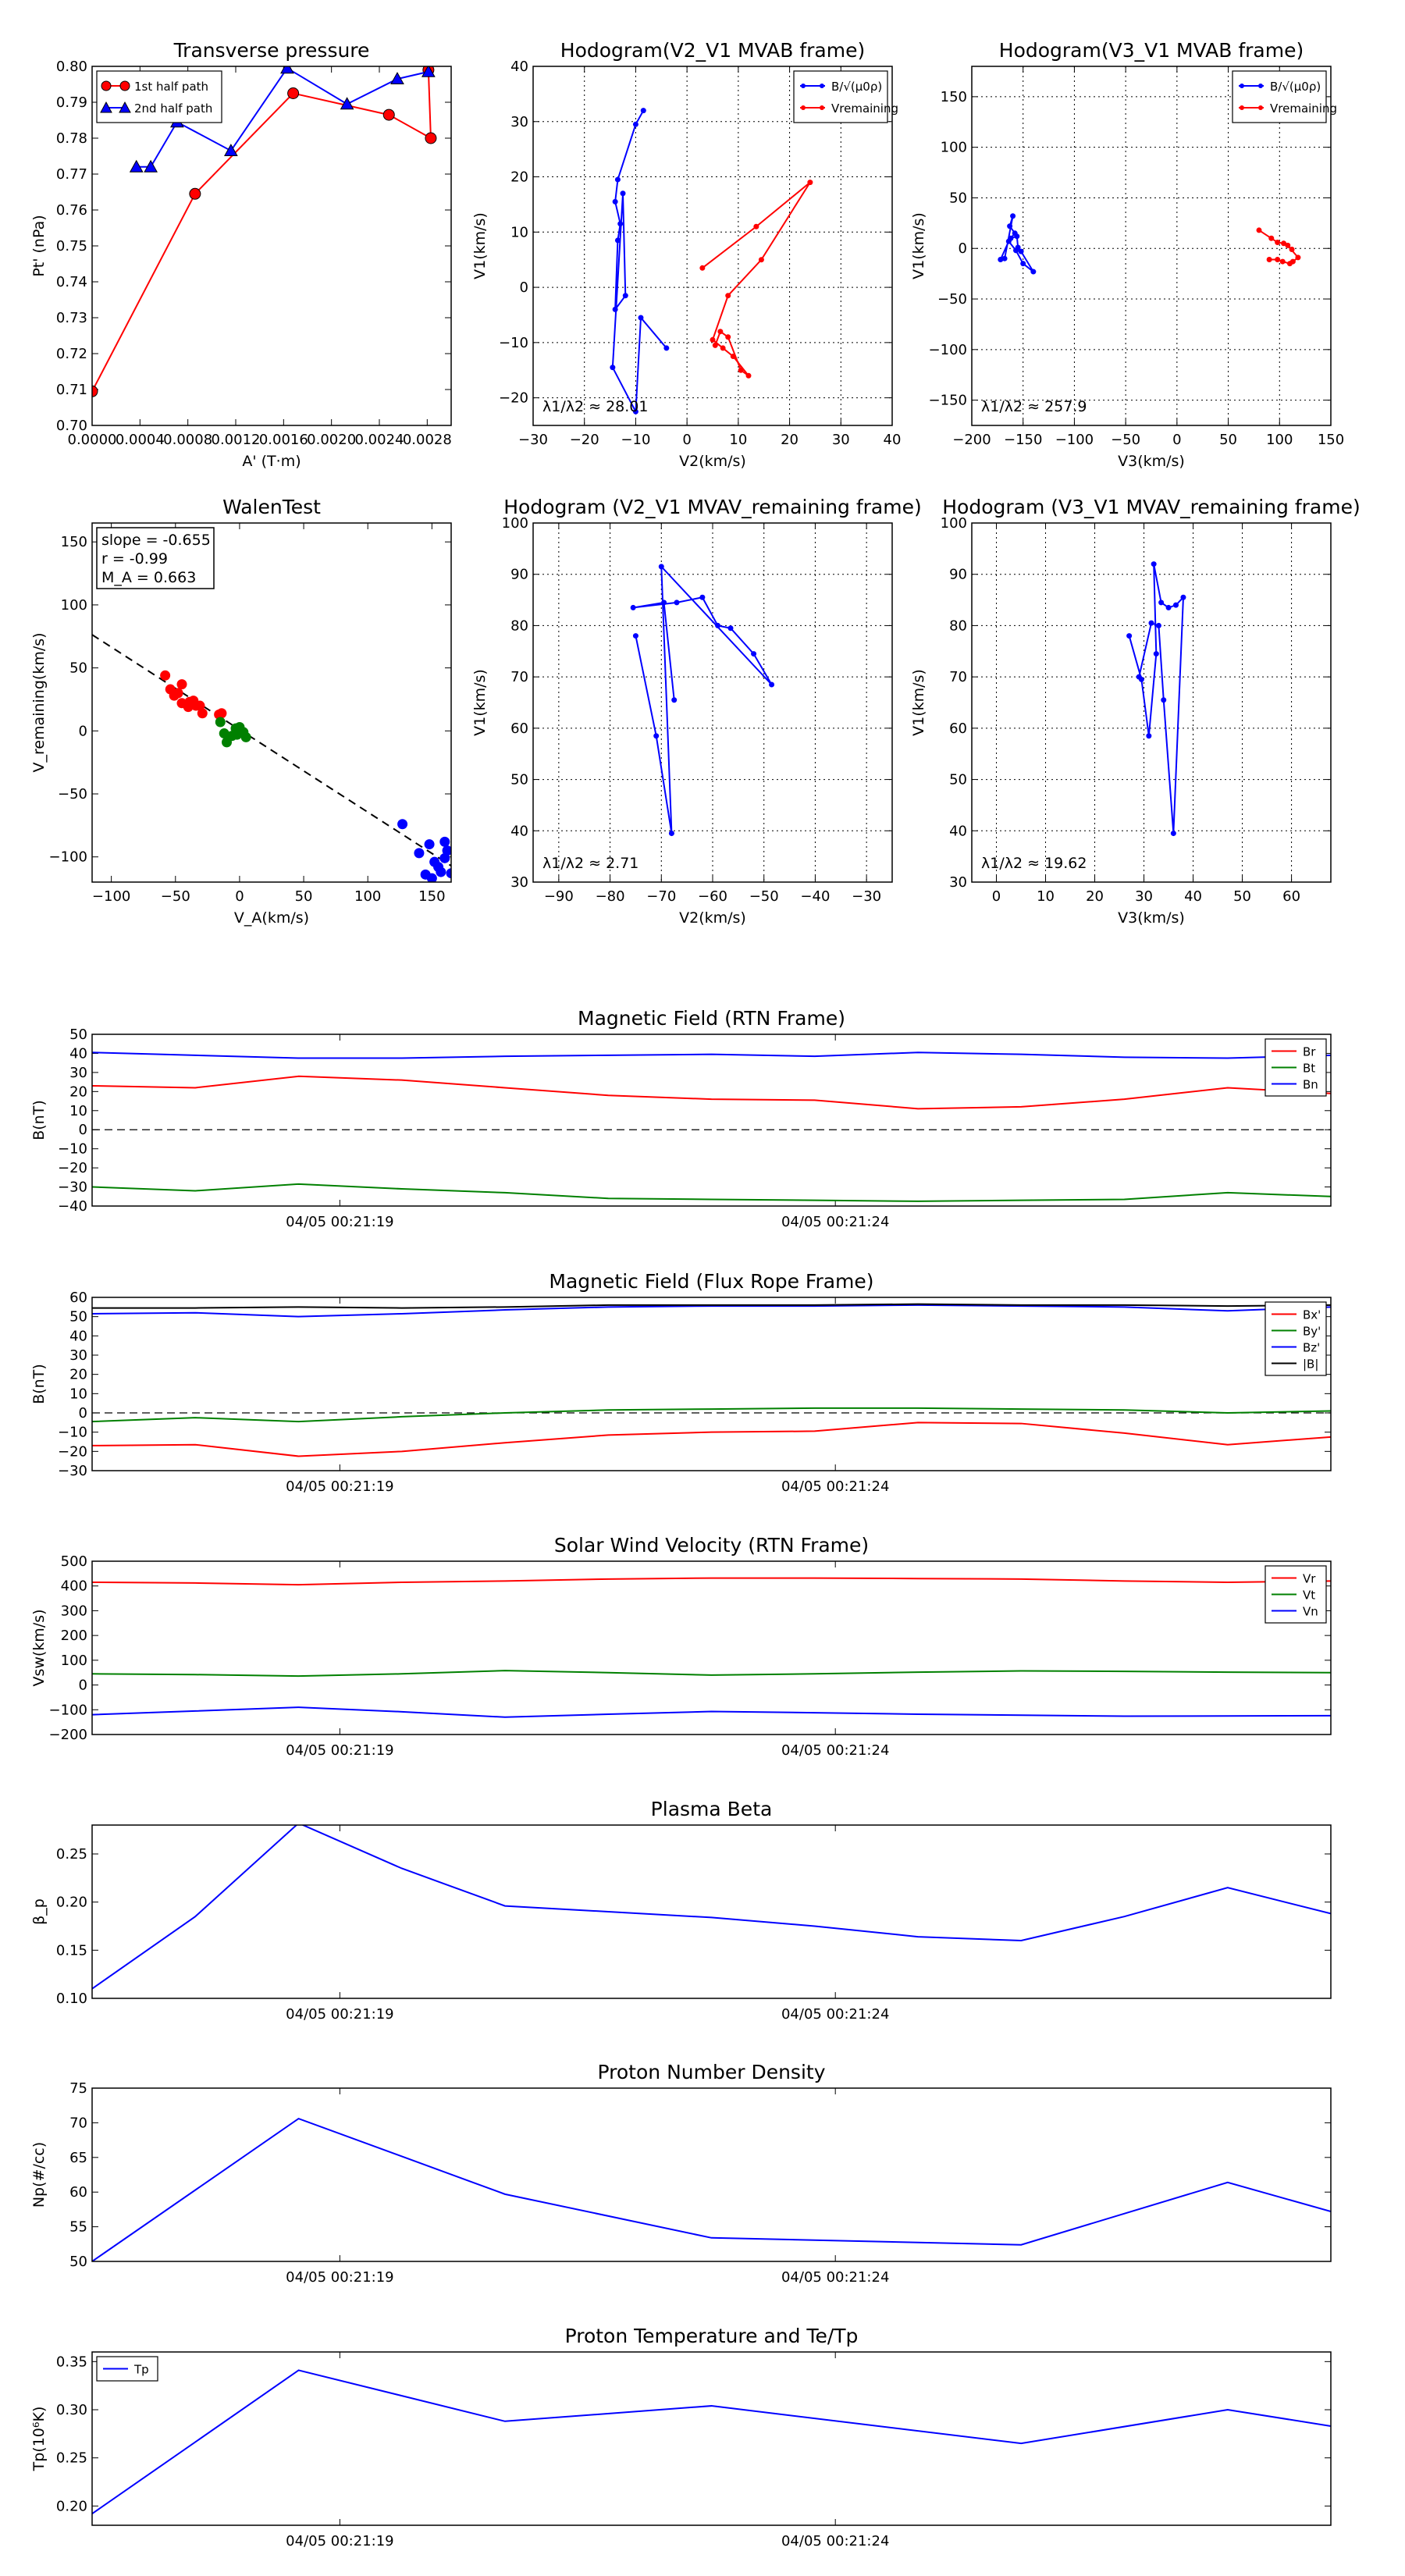  What do you see at coordinates (68, 1710) in the screenshot?
I see `y-tick-label: −100` at bounding box center [68, 1710].